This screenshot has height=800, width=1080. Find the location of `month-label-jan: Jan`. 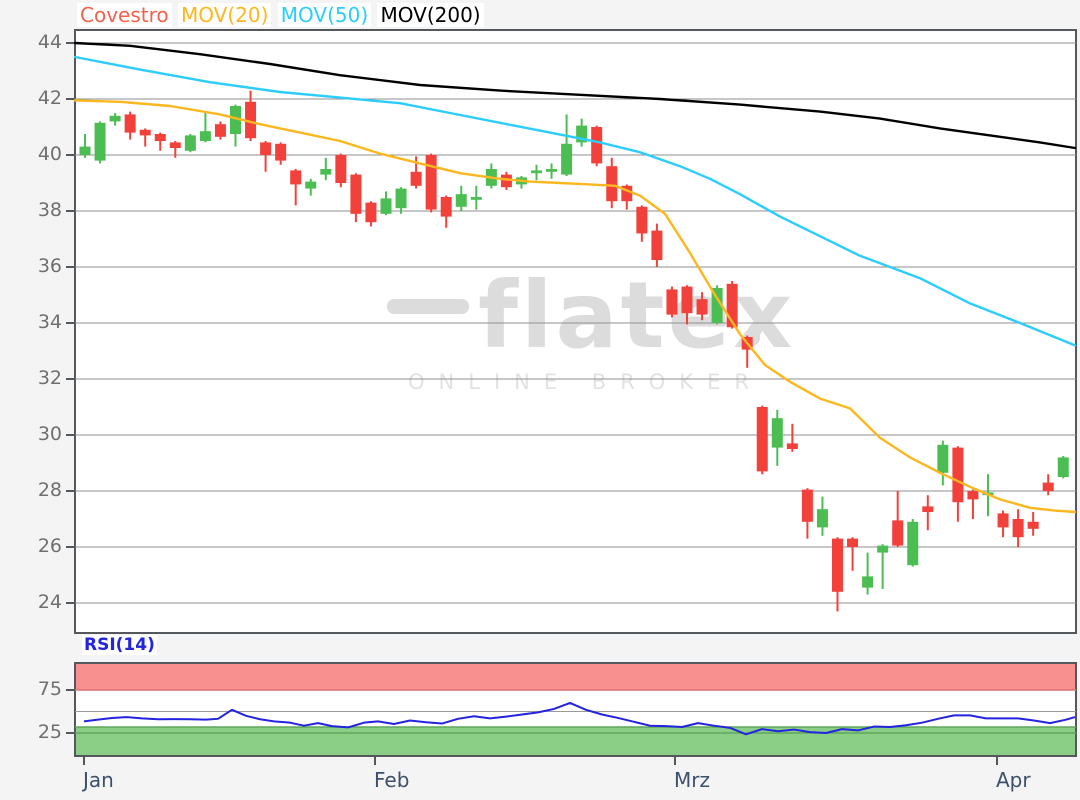

month-label-jan: Jan is located at coordinates (98, 780).